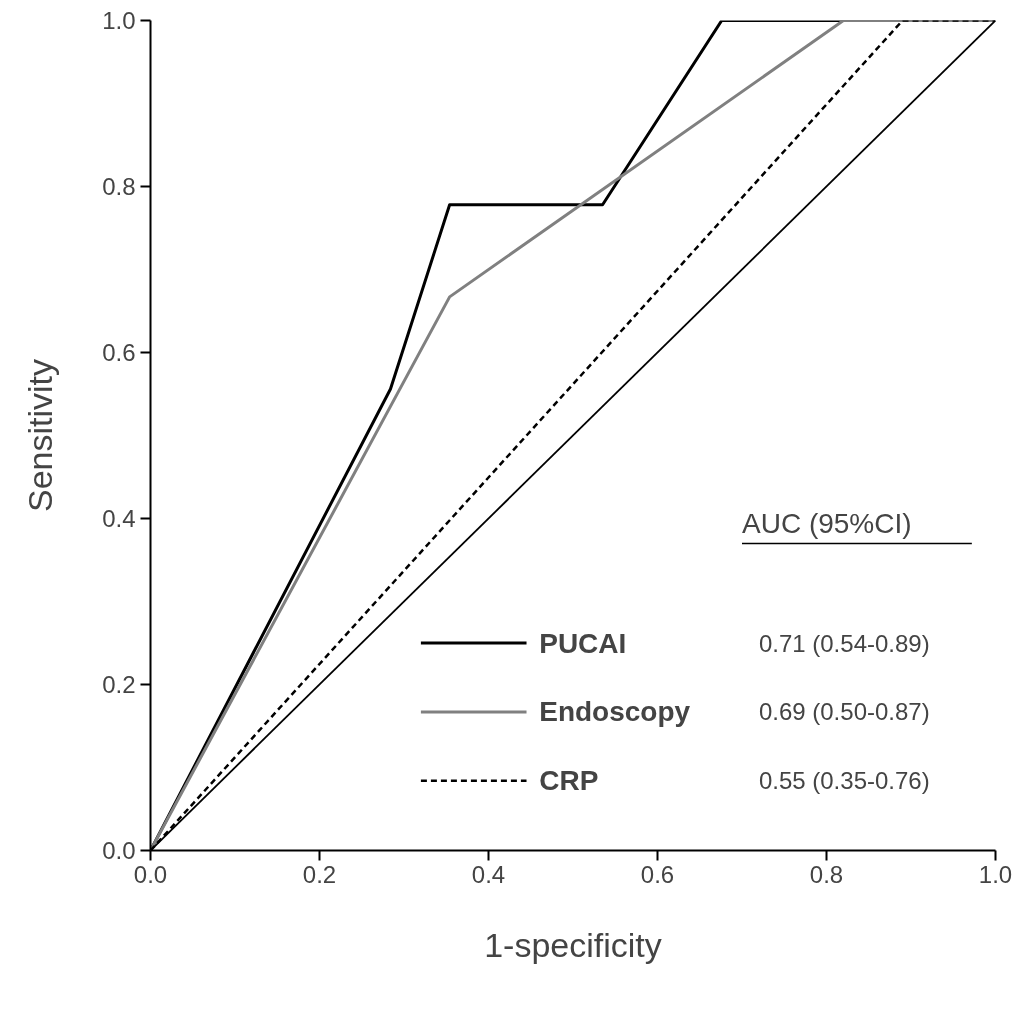 The height and width of the screenshot is (1010, 1035). What do you see at coordinates (119, 850) in the screenshot?
I see `y-tick-label: 0.0` at bounding box center [119, 850].